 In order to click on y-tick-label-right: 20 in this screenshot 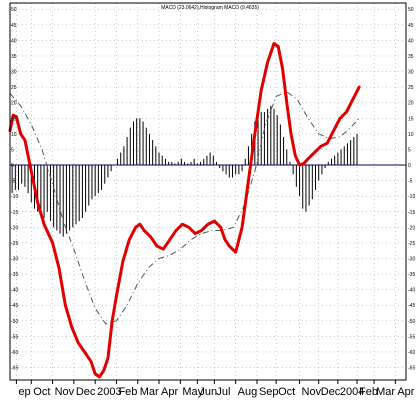, I will do `click(411, 104)`.